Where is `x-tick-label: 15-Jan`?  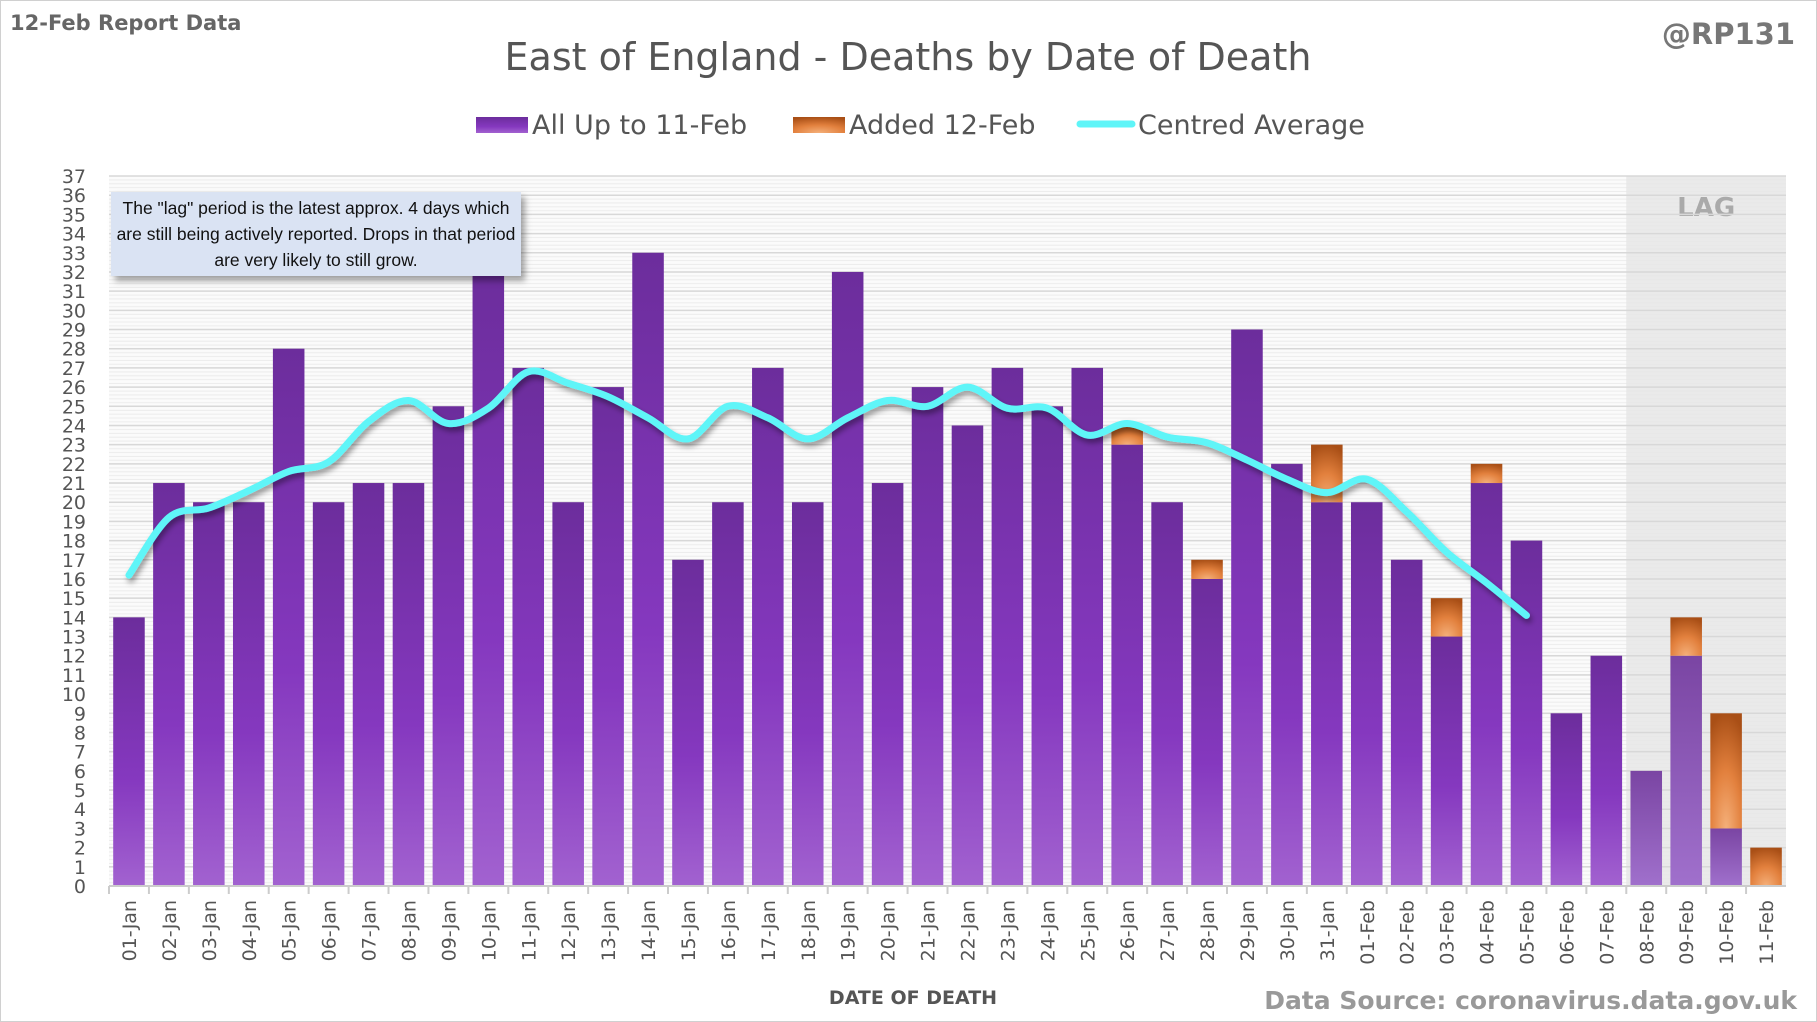
x-tick-label: 15-Jan is located at coordinates (689, 930).